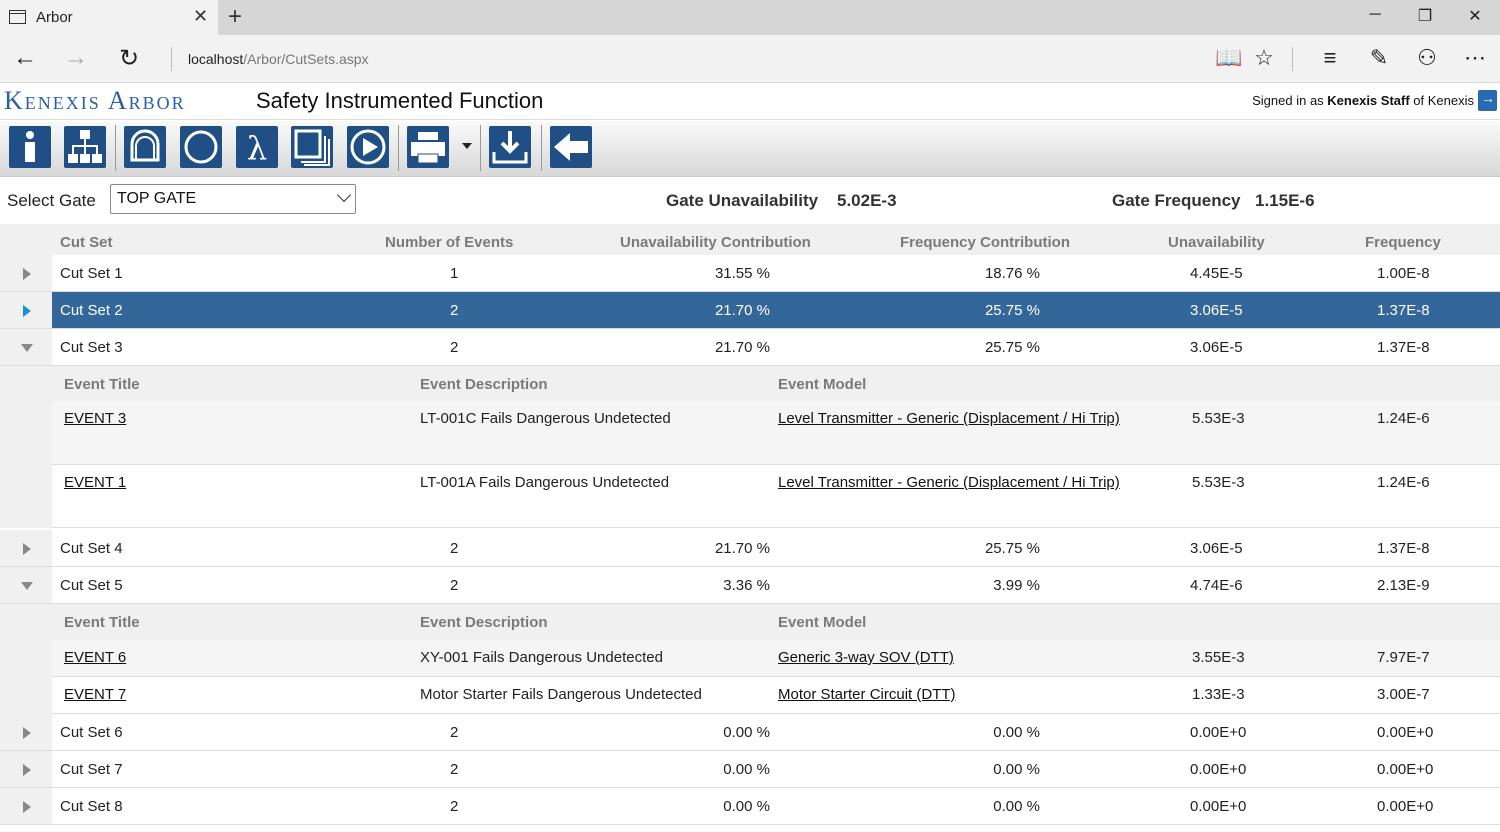 The height and width of the screenshot is (832, 1500). Describe the element at coordinates (95, 100) in the screenshot. I see `app-logo: Kenexis Arbor` at that location.